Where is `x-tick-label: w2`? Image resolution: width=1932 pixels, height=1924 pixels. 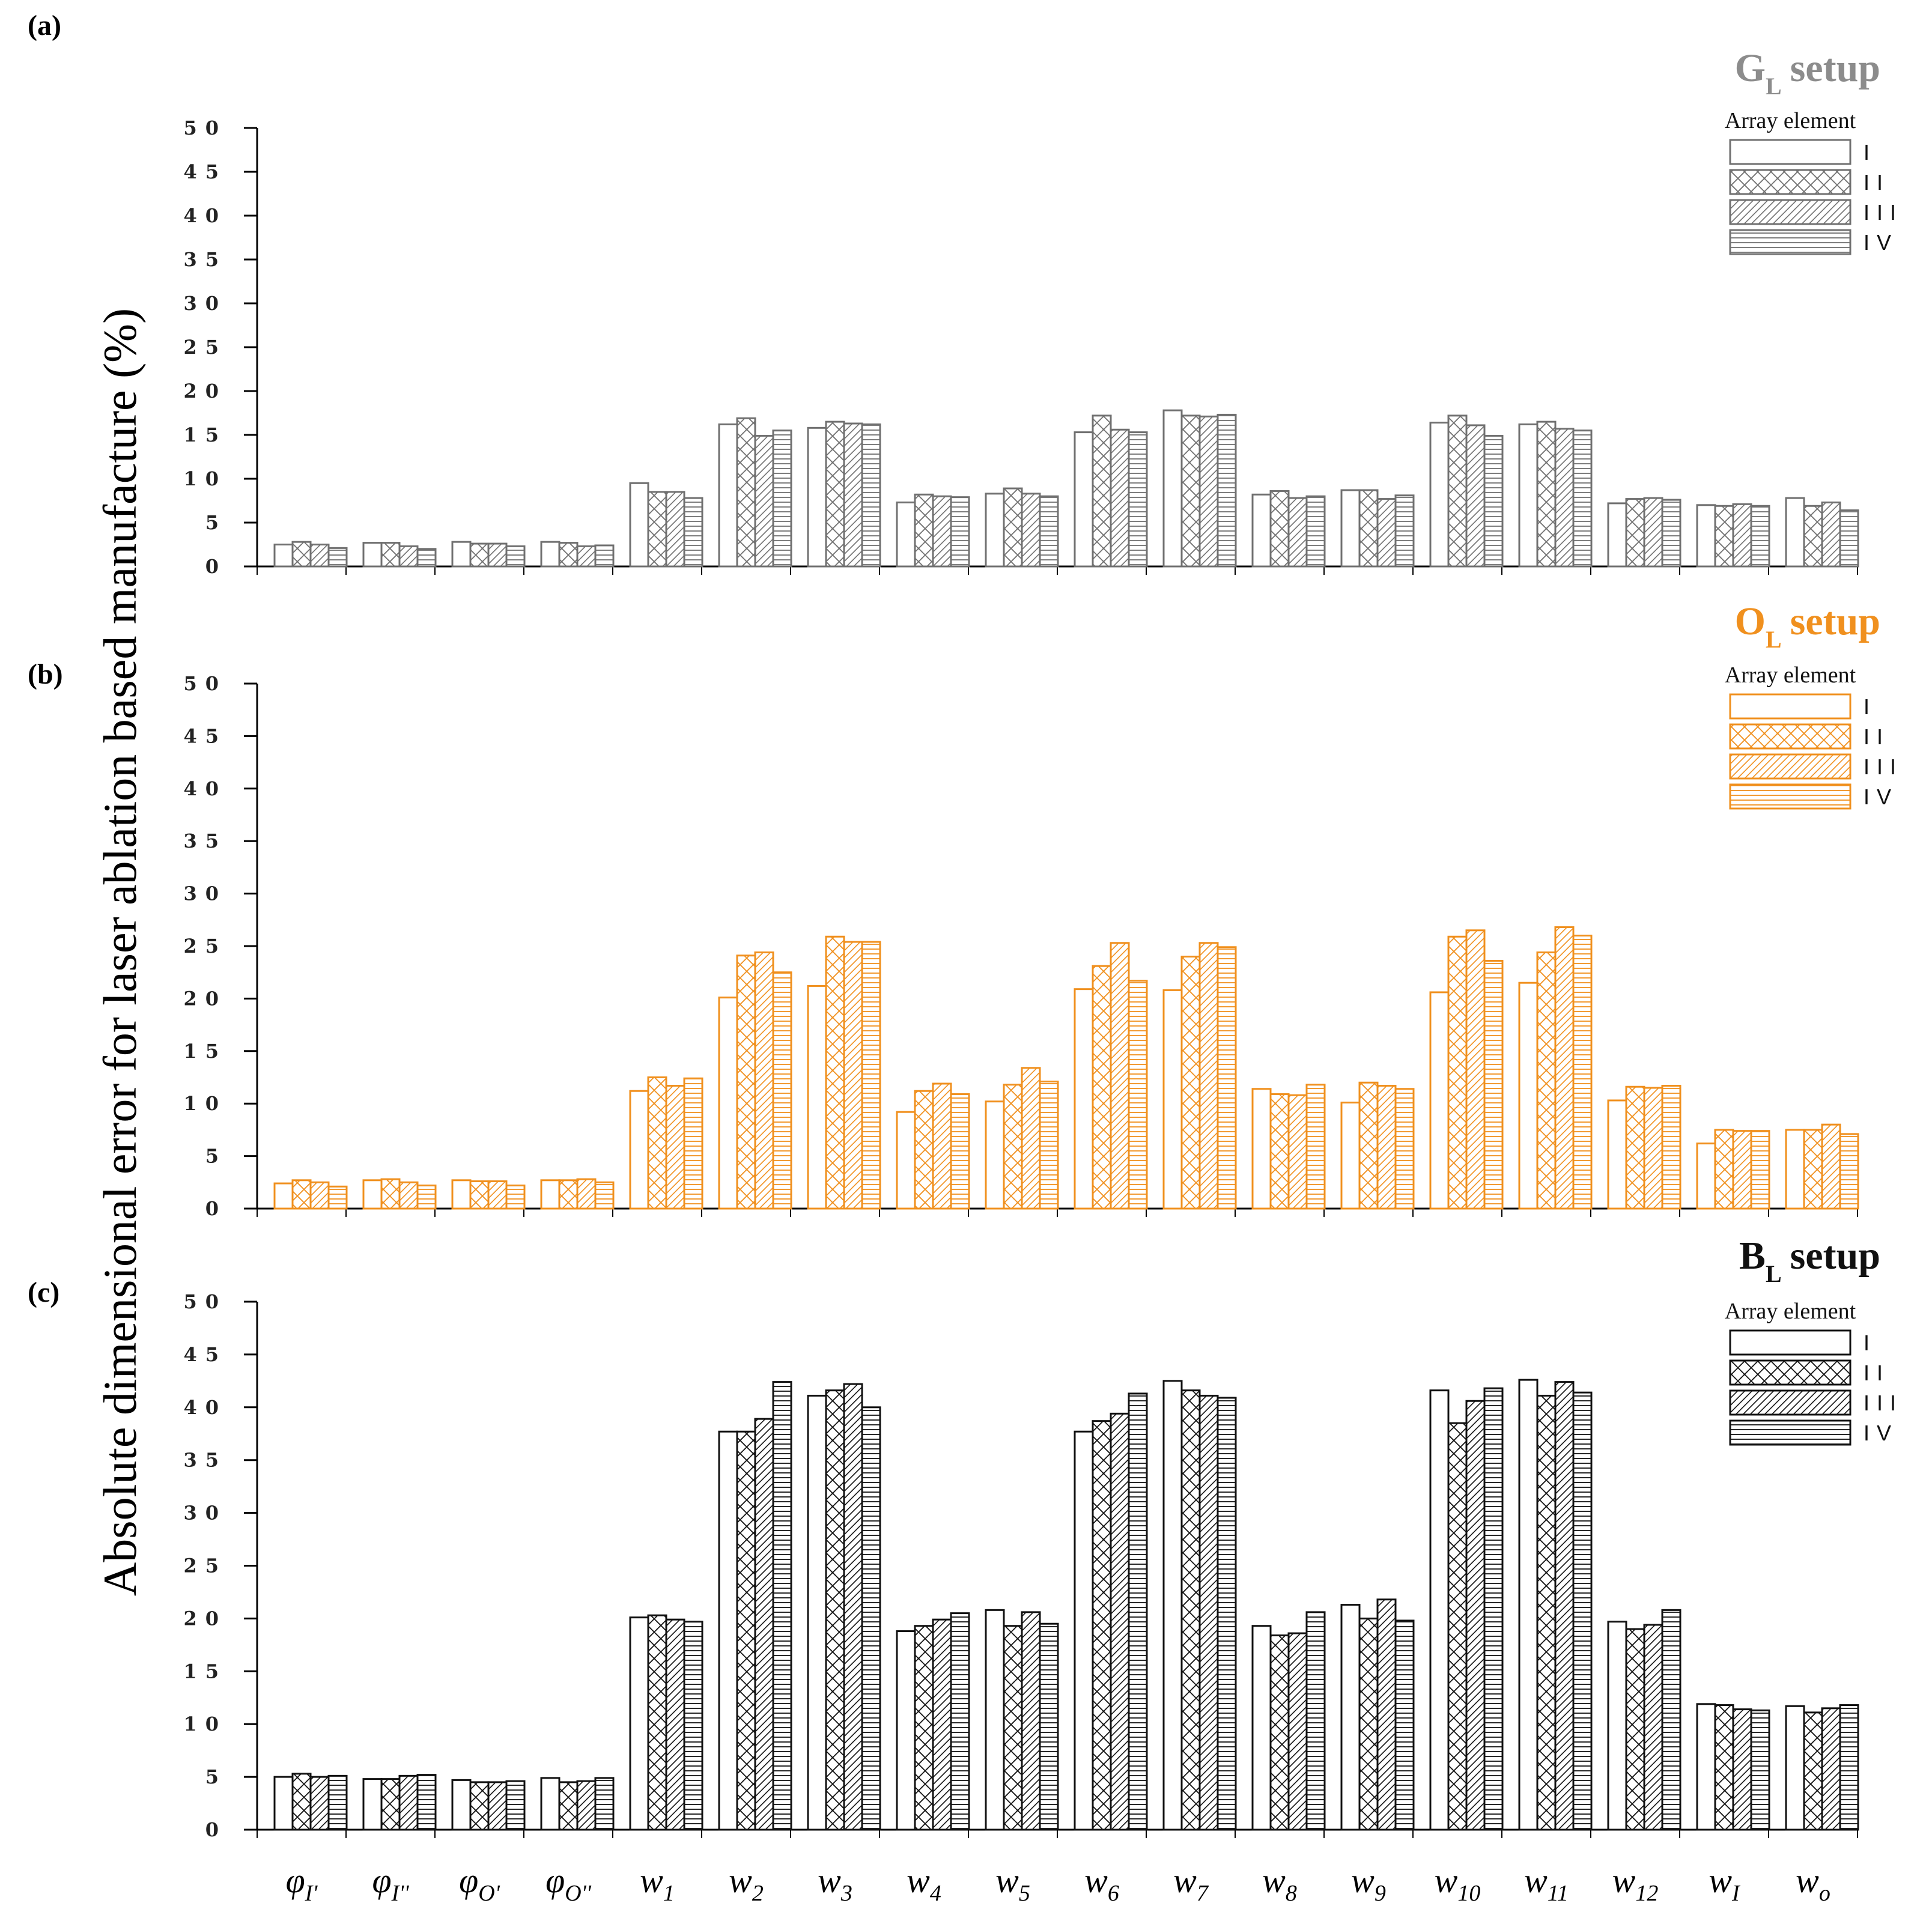
x-tick-label: w2 is located at coordinates (746, 1884).